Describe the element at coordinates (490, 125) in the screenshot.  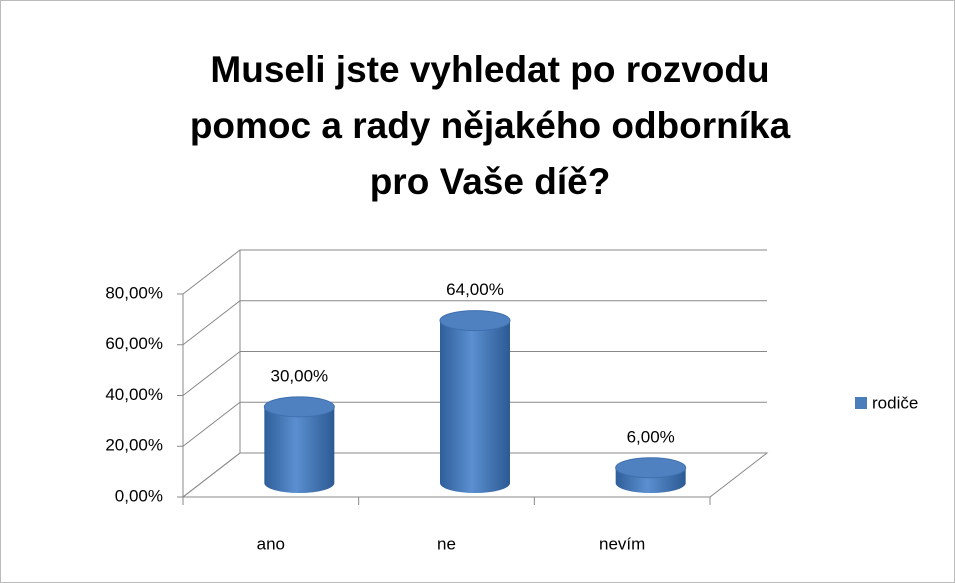
I see `chart-title: pomoc a rady nějakého odborníka` at that location.